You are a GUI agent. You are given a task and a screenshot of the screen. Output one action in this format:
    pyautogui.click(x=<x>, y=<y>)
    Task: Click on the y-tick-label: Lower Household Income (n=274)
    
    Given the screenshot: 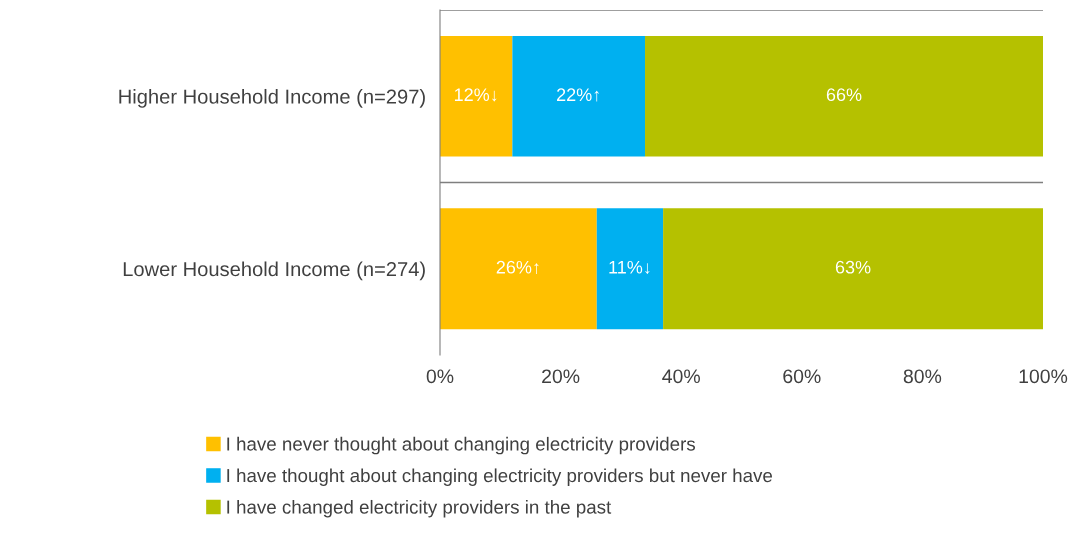 What is the action you would take?
    pyautogui.click(x=274, y=271)
    